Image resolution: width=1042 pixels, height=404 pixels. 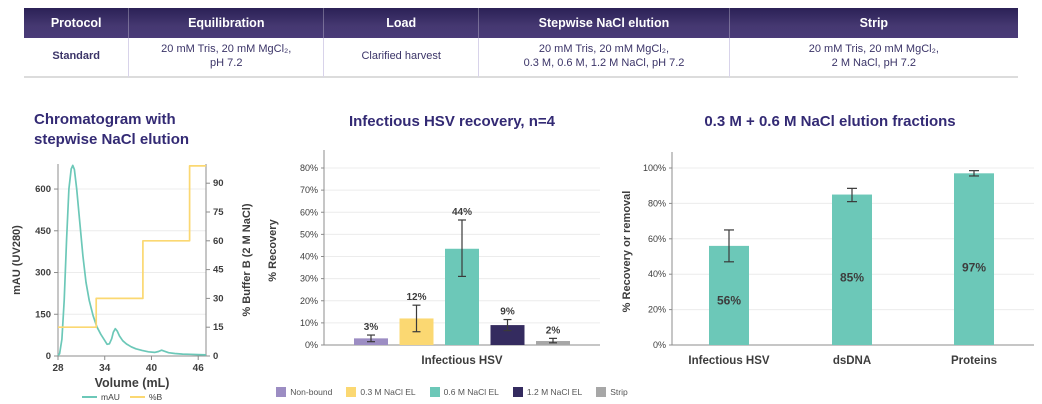 What do you see at coordinates (852, 361) in the screenshot?
I see `svg-text: dsDNA` at bounding box center [852, 361].